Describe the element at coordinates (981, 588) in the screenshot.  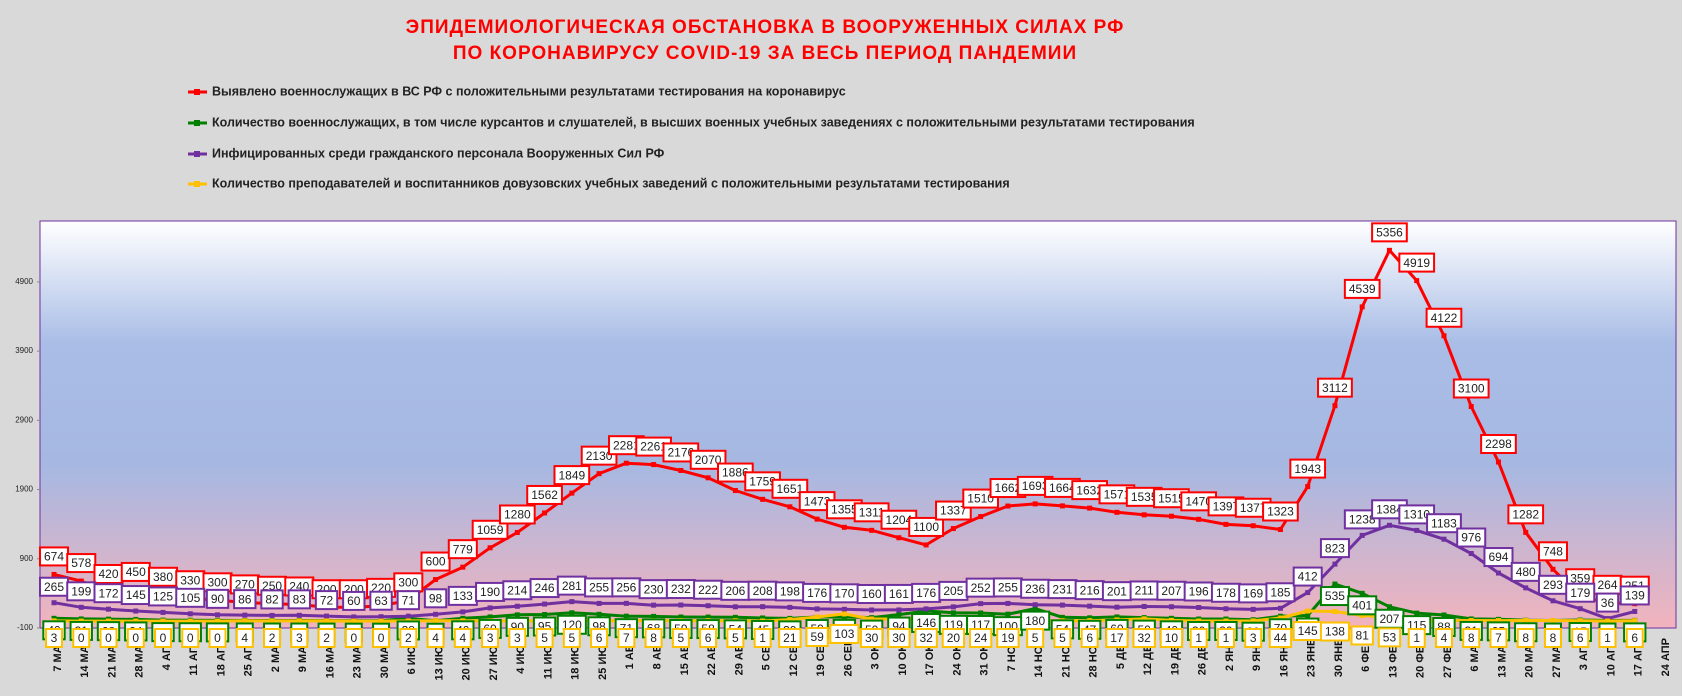
I see `data-label-text: 252` at that location.